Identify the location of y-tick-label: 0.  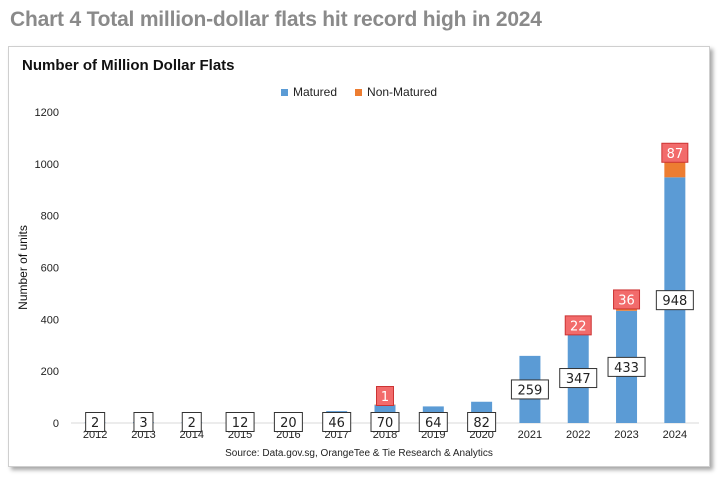
(56, 424).